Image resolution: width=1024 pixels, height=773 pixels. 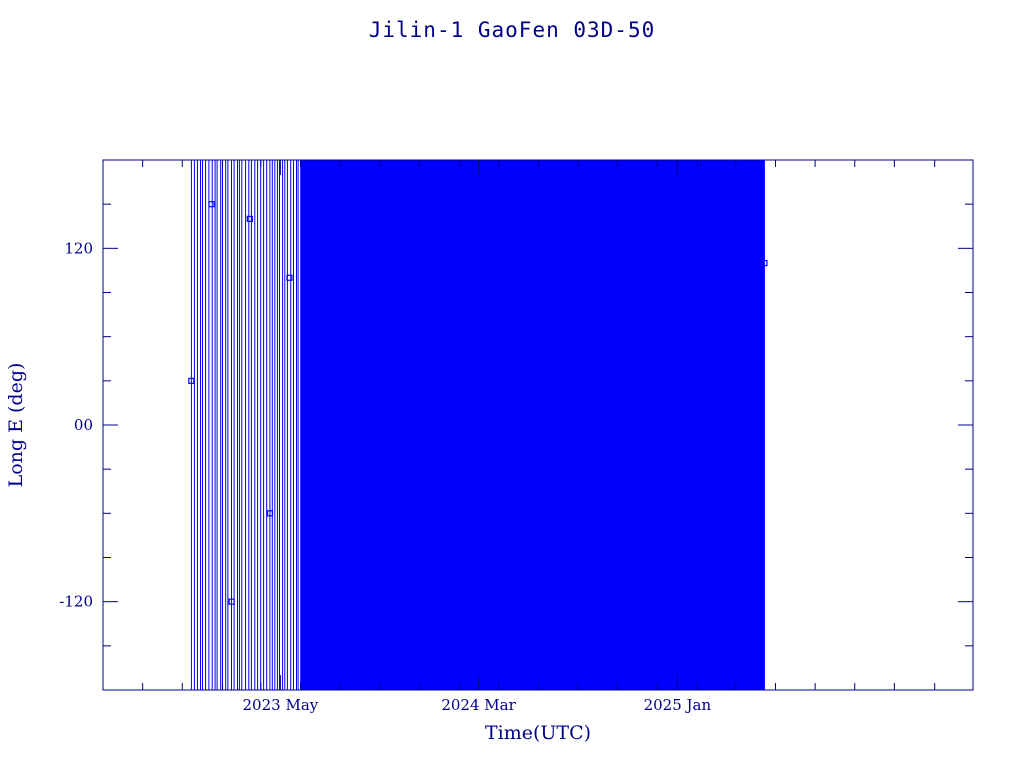 I want to click on x-axis-label: Time(UTC), so click(x=538, y=733).